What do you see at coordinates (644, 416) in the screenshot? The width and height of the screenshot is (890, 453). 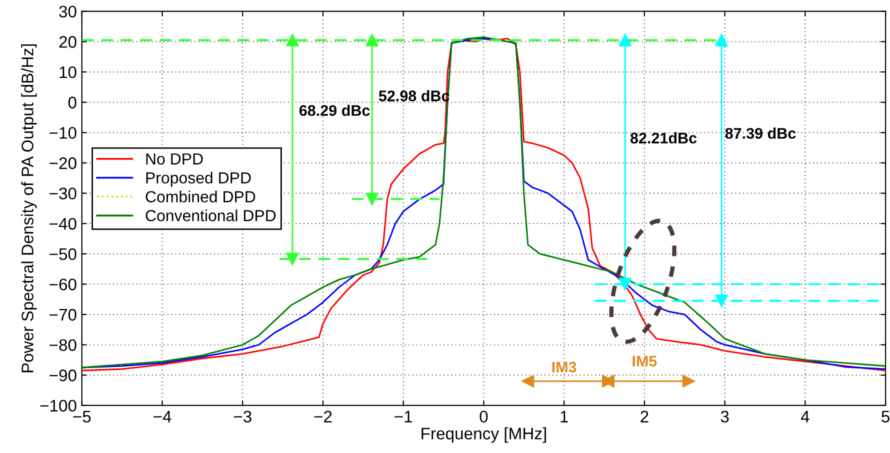 I see `x-tick-label: 2` at bounding box center [644, 416].